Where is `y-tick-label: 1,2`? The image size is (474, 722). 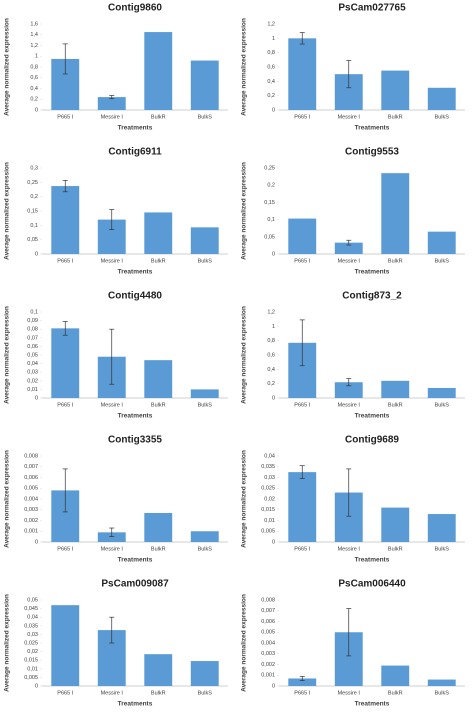
y-tick-label: 1,2 is located at coordinates (271, 24).